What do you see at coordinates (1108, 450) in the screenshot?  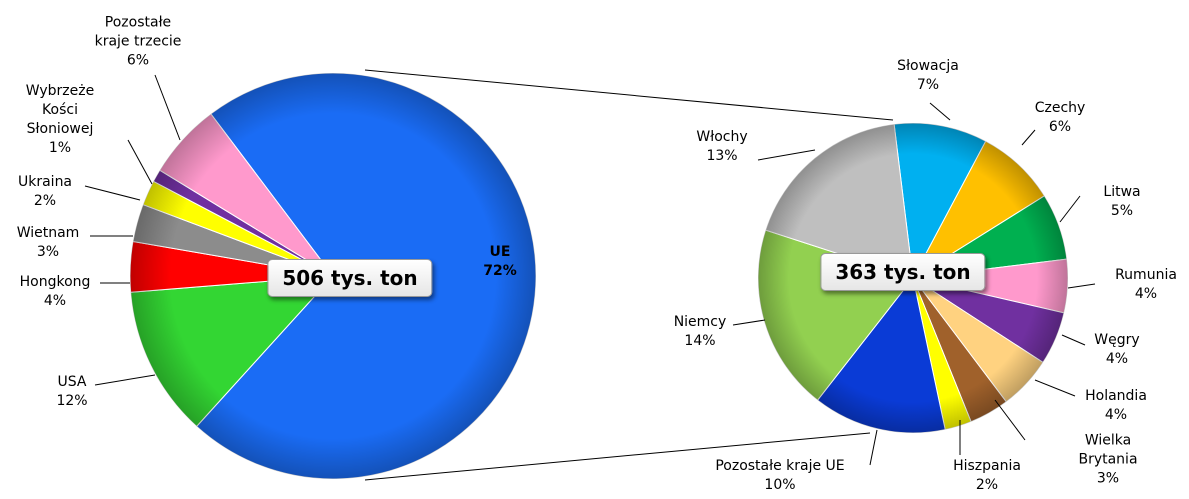 I see `category-label: Wielka Brytania` at bounding box center [1108, 450].